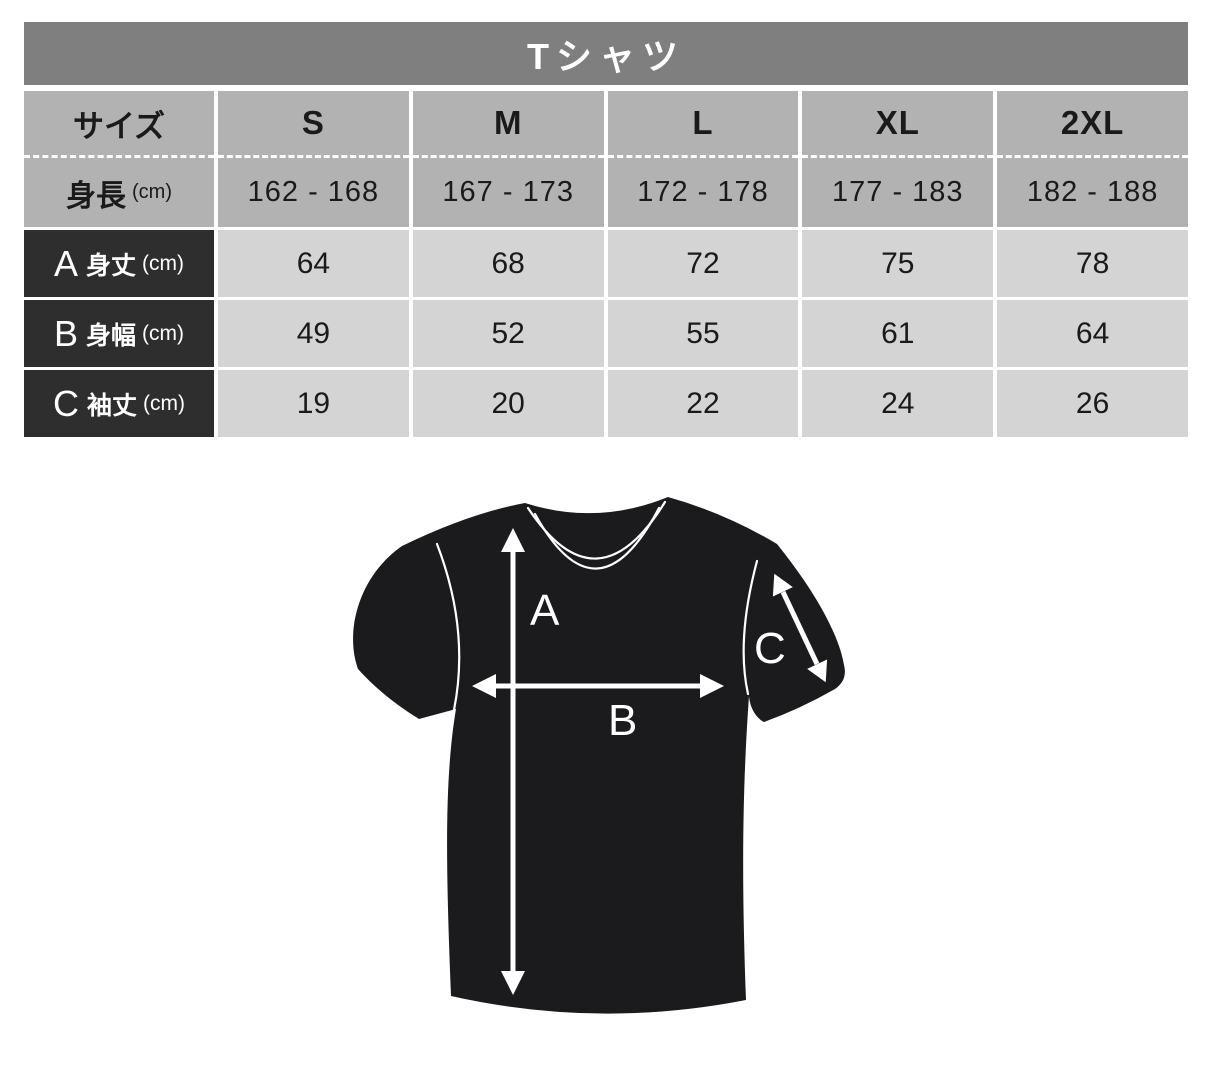  Describe the element at coordinates (1092, 192) in the screenshot. I see `height-value-2xl: 182 - 188` at that location.